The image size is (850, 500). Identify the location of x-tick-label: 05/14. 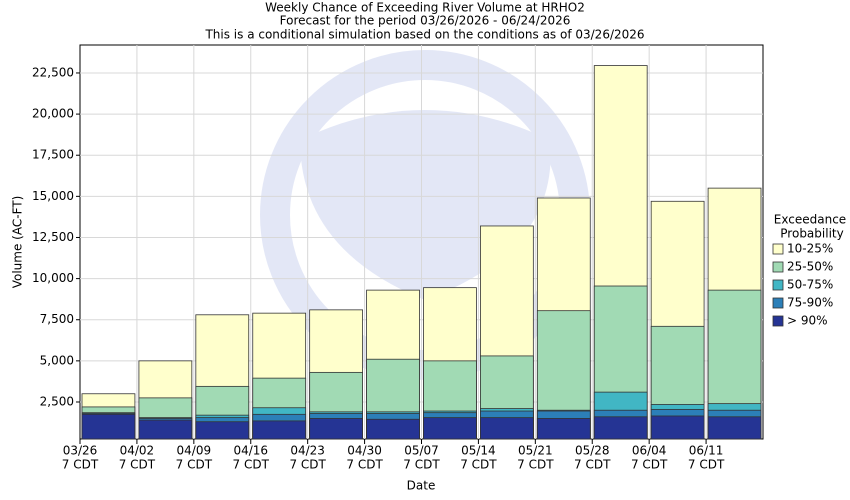
(478, 451).